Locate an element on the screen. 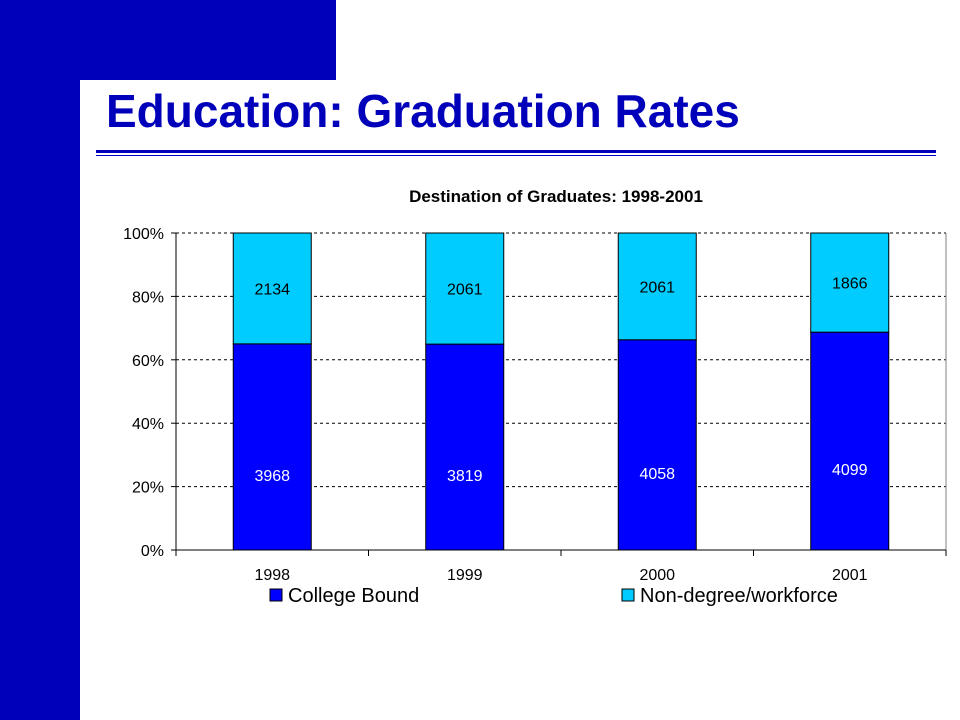 Image resolution: width=960 pixels, height=720 pixels. bar-non-degree-workforce-1998 is located at coordinates (272, 288).